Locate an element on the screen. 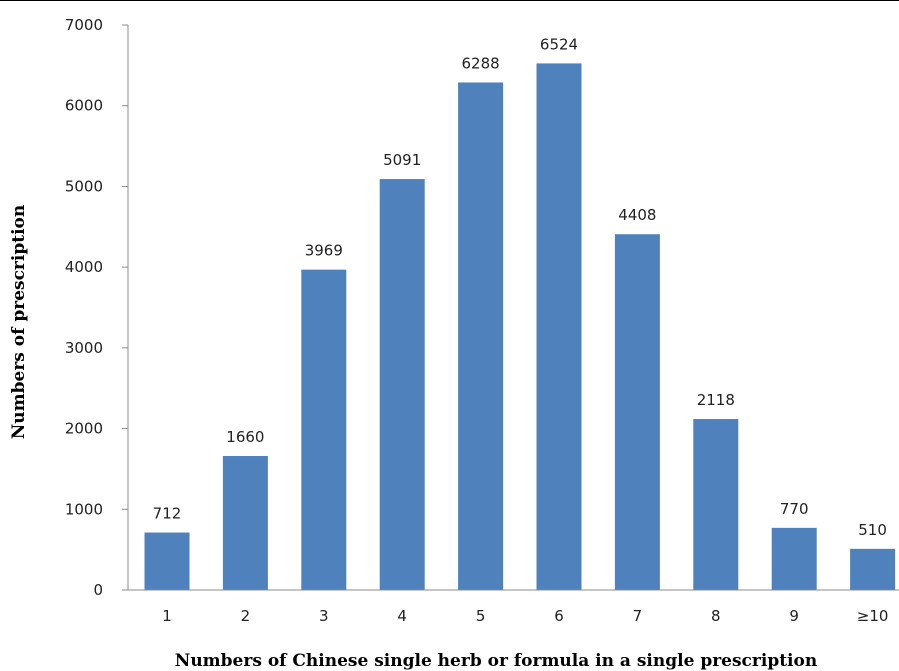 The width and height of the screenshot is (899, 671). x-tick-label: 3 is located at coordinates (324, 616).